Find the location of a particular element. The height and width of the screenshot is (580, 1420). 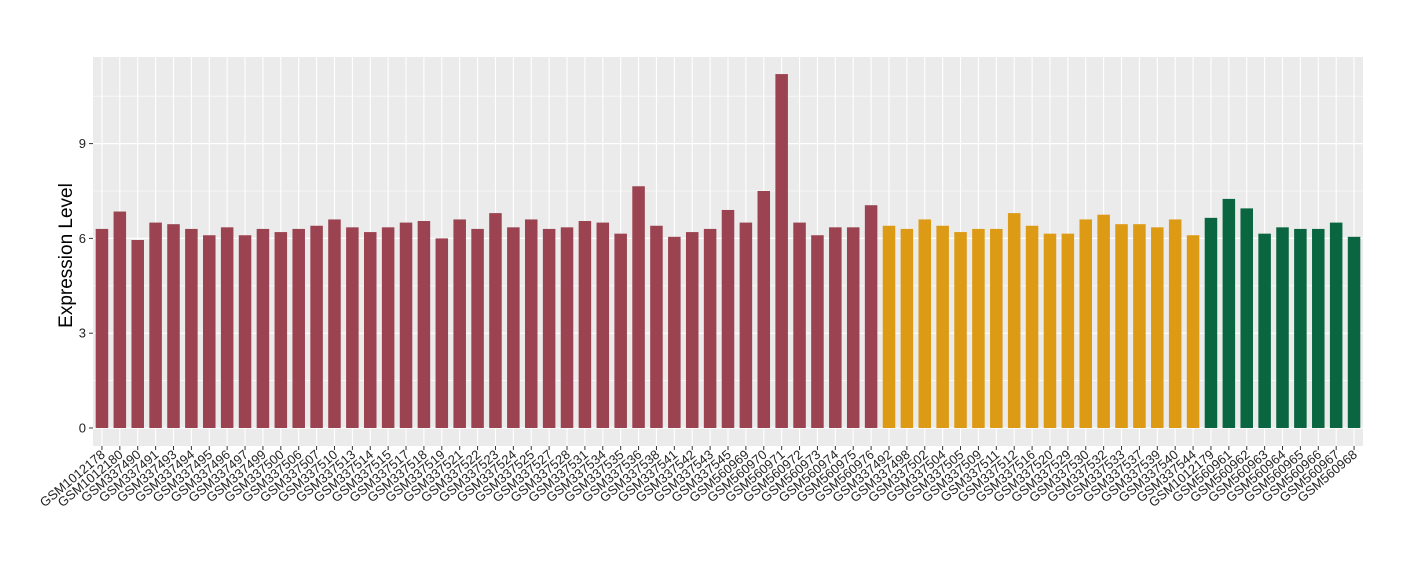

bar-GSM337513 is located at coordinates (352, 327).